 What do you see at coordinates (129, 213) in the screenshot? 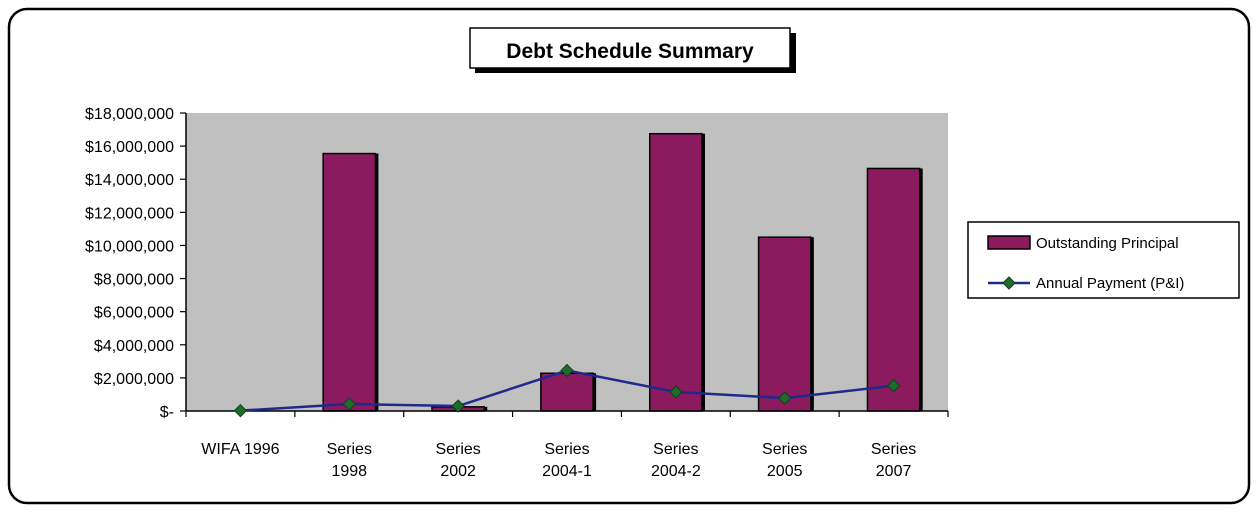
I see `y-tick-label: $12,000,000` at bounding box center [129, 213].